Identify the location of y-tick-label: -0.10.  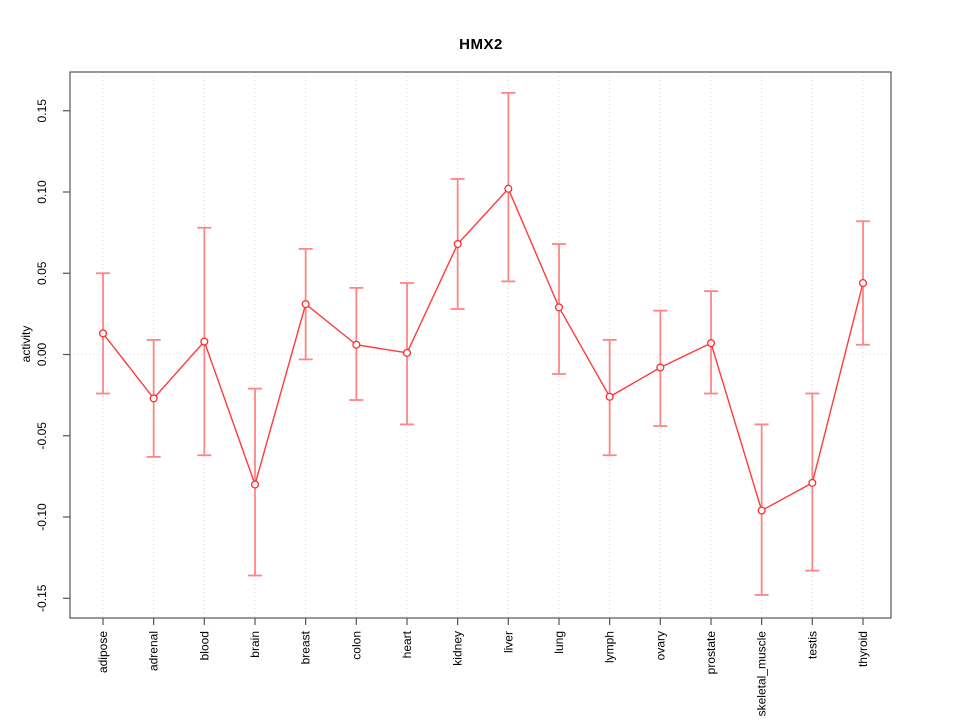
(42, 517).